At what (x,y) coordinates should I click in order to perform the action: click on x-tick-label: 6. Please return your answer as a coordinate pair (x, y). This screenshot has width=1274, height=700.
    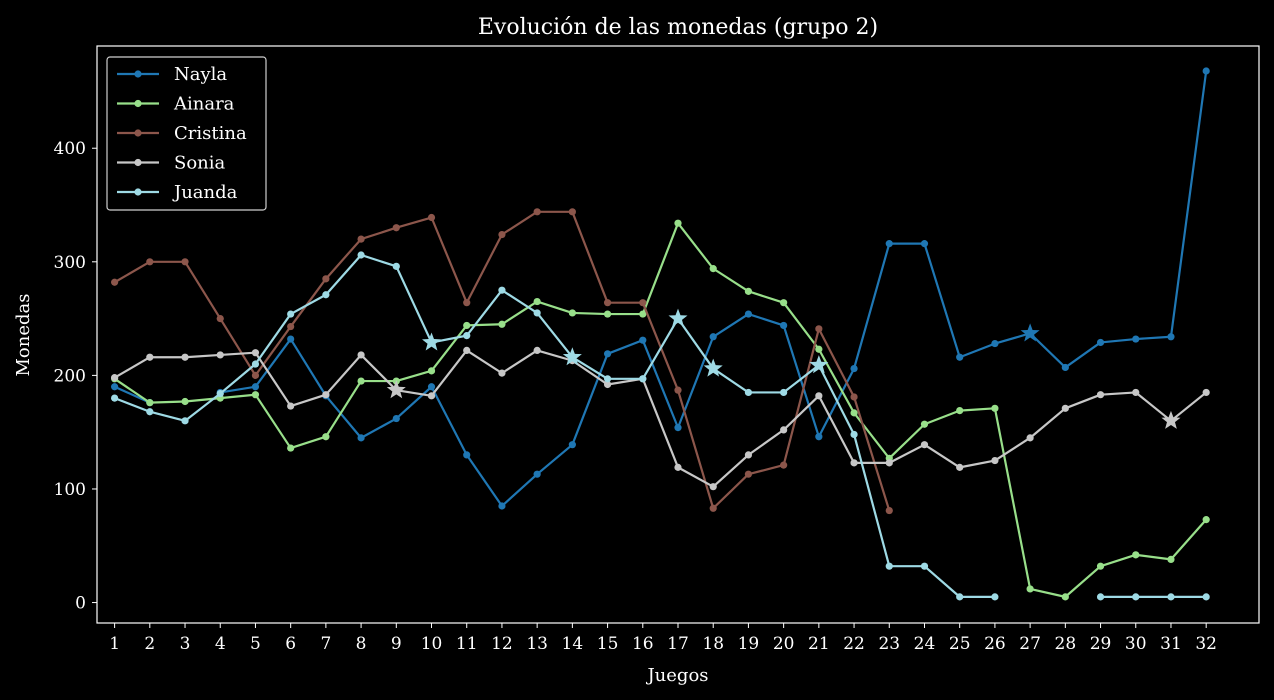
    Looking at the image, I should click on (290, 644).